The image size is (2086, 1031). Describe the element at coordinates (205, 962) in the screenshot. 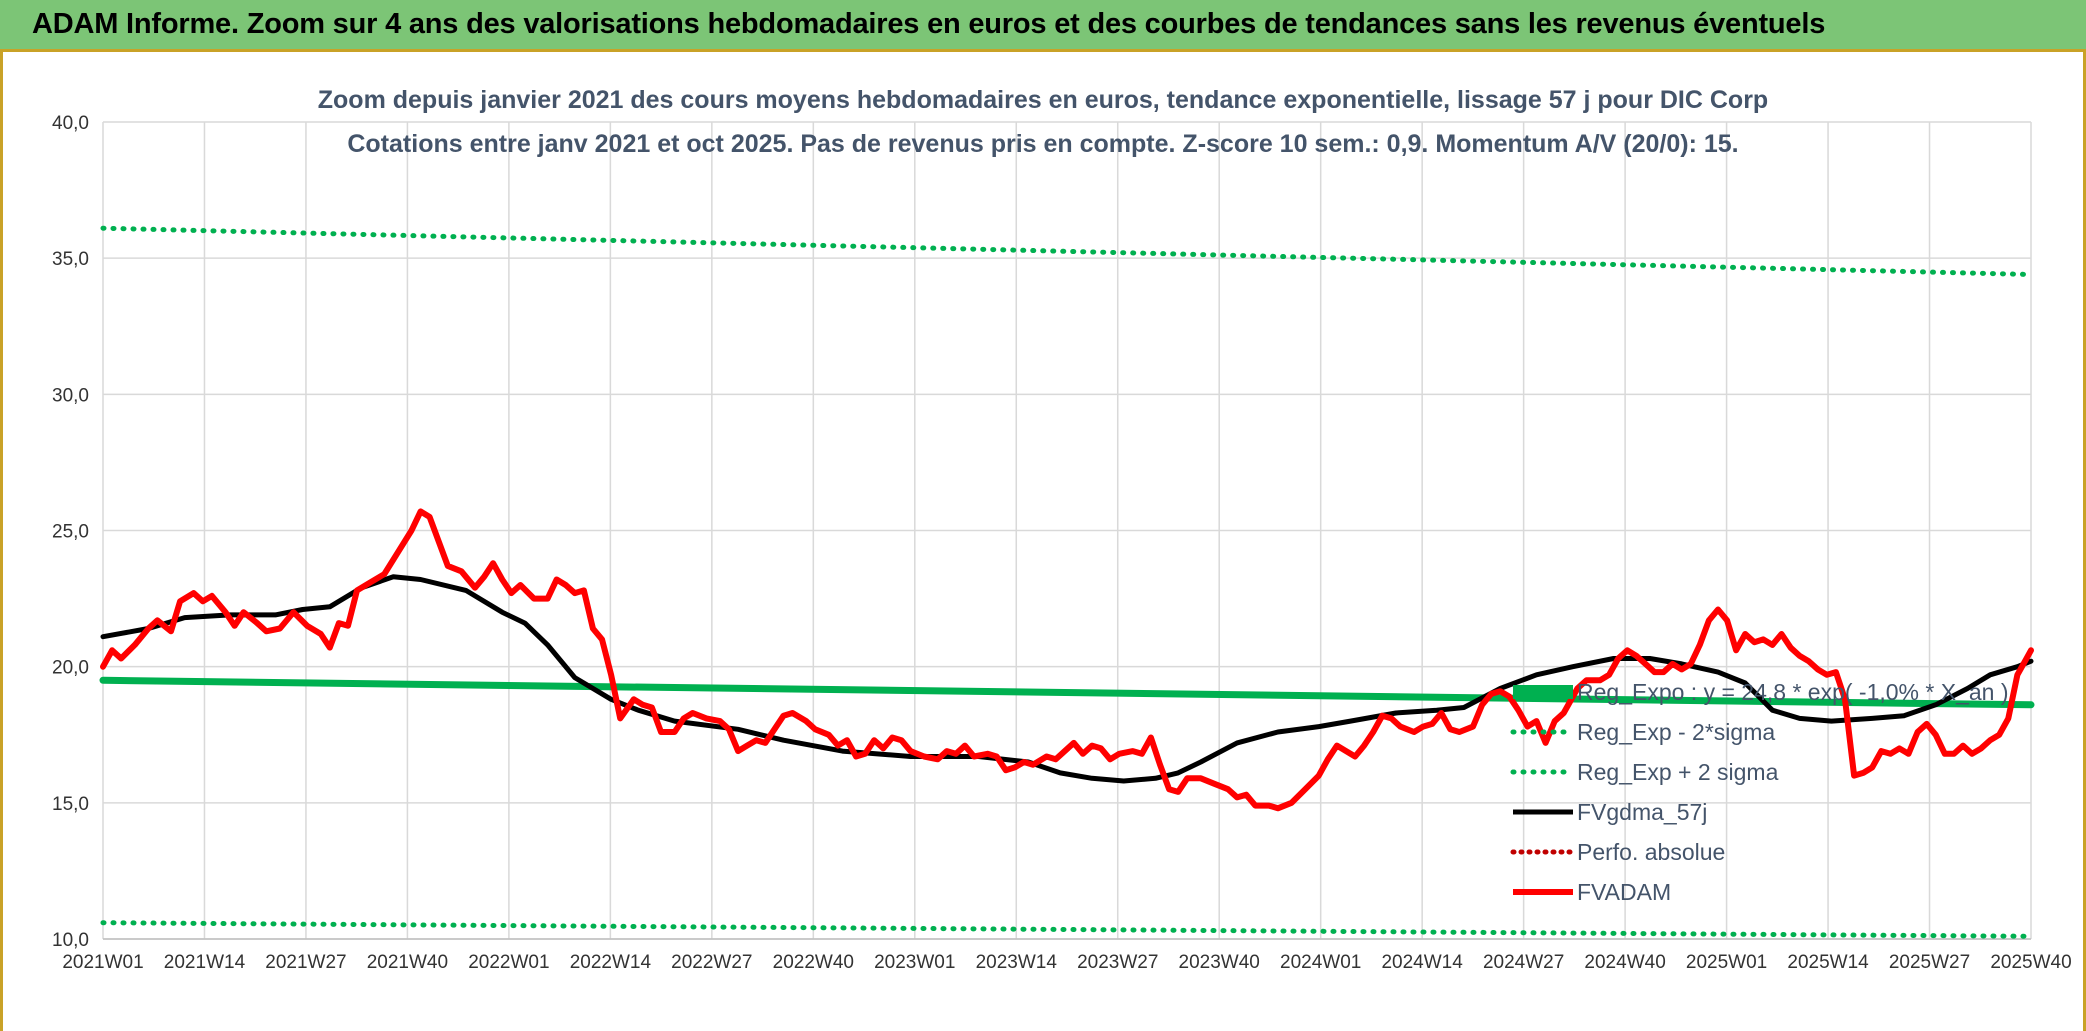

I see `x-tick-label: 2021W14` at that location.